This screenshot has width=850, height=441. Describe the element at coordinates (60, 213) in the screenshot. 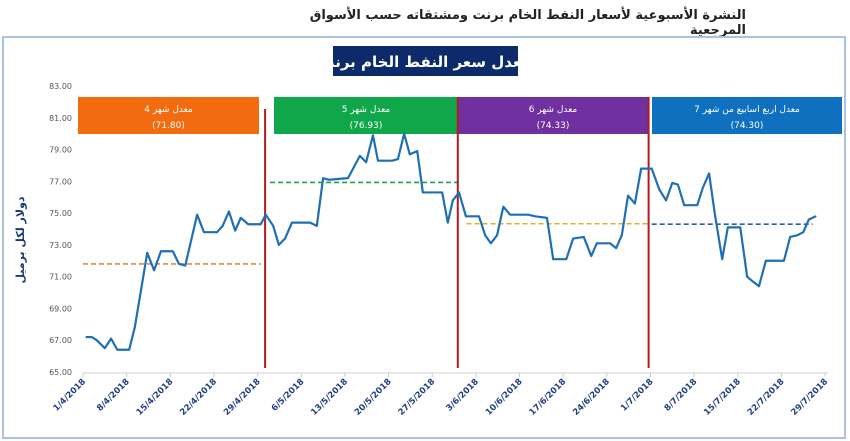

I see `y-tick-label: 75.00` at that location.